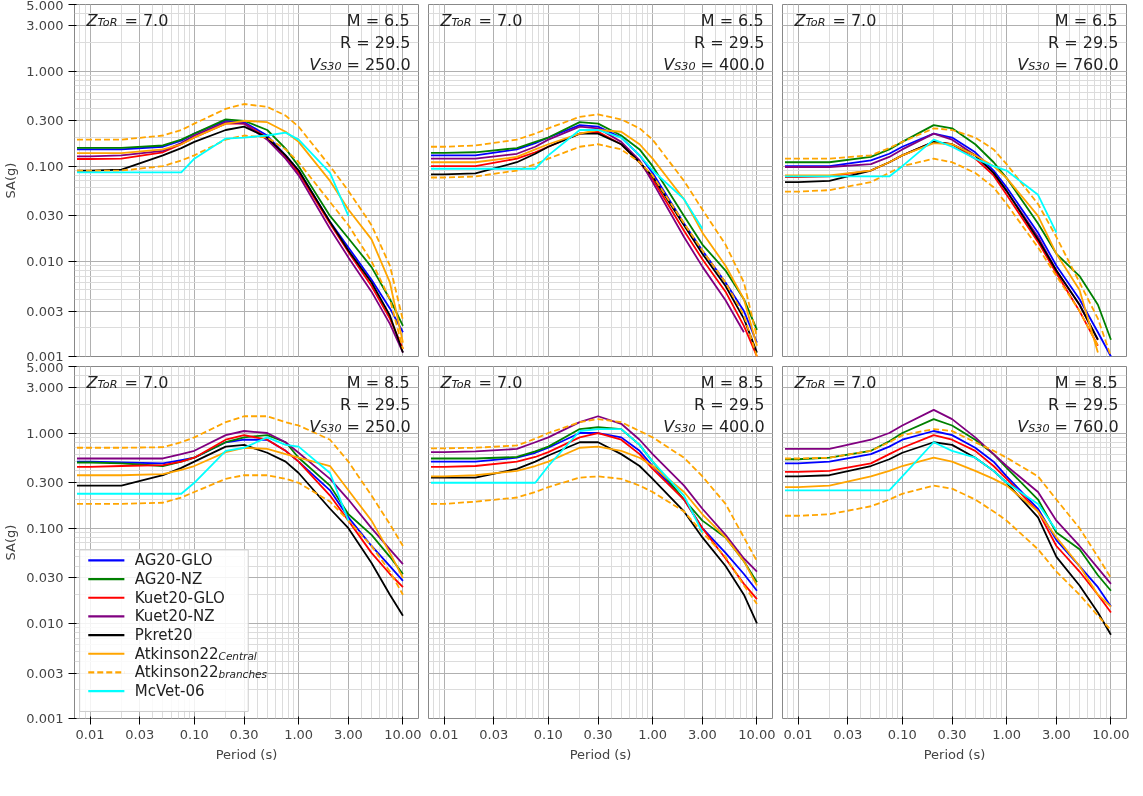 The image size is (1143, 796). I want to click on legend-label: Pkret20, so click(163, 635).